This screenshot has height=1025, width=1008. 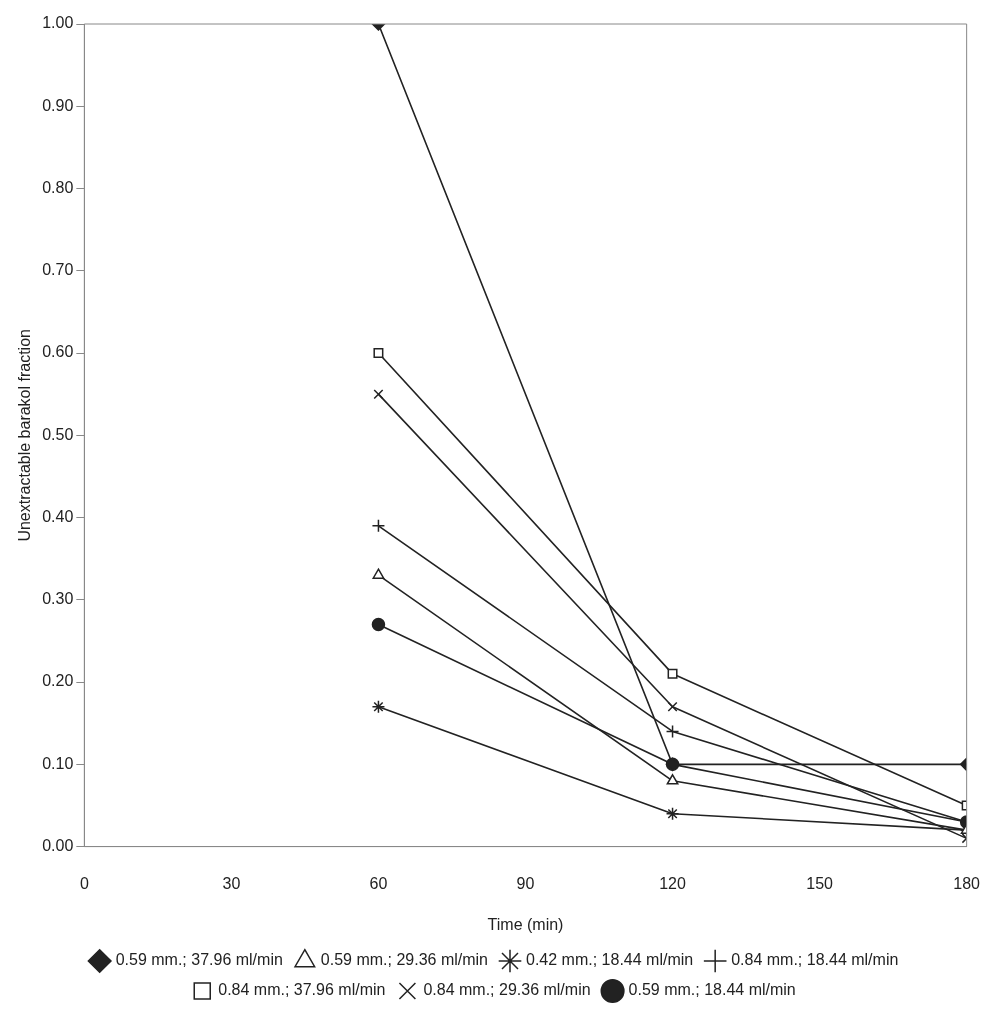 What do you see at coordinates (58, 187) in the screenshot?
I see `y-tick-label: 0.80` at bounding box center [58, 187].